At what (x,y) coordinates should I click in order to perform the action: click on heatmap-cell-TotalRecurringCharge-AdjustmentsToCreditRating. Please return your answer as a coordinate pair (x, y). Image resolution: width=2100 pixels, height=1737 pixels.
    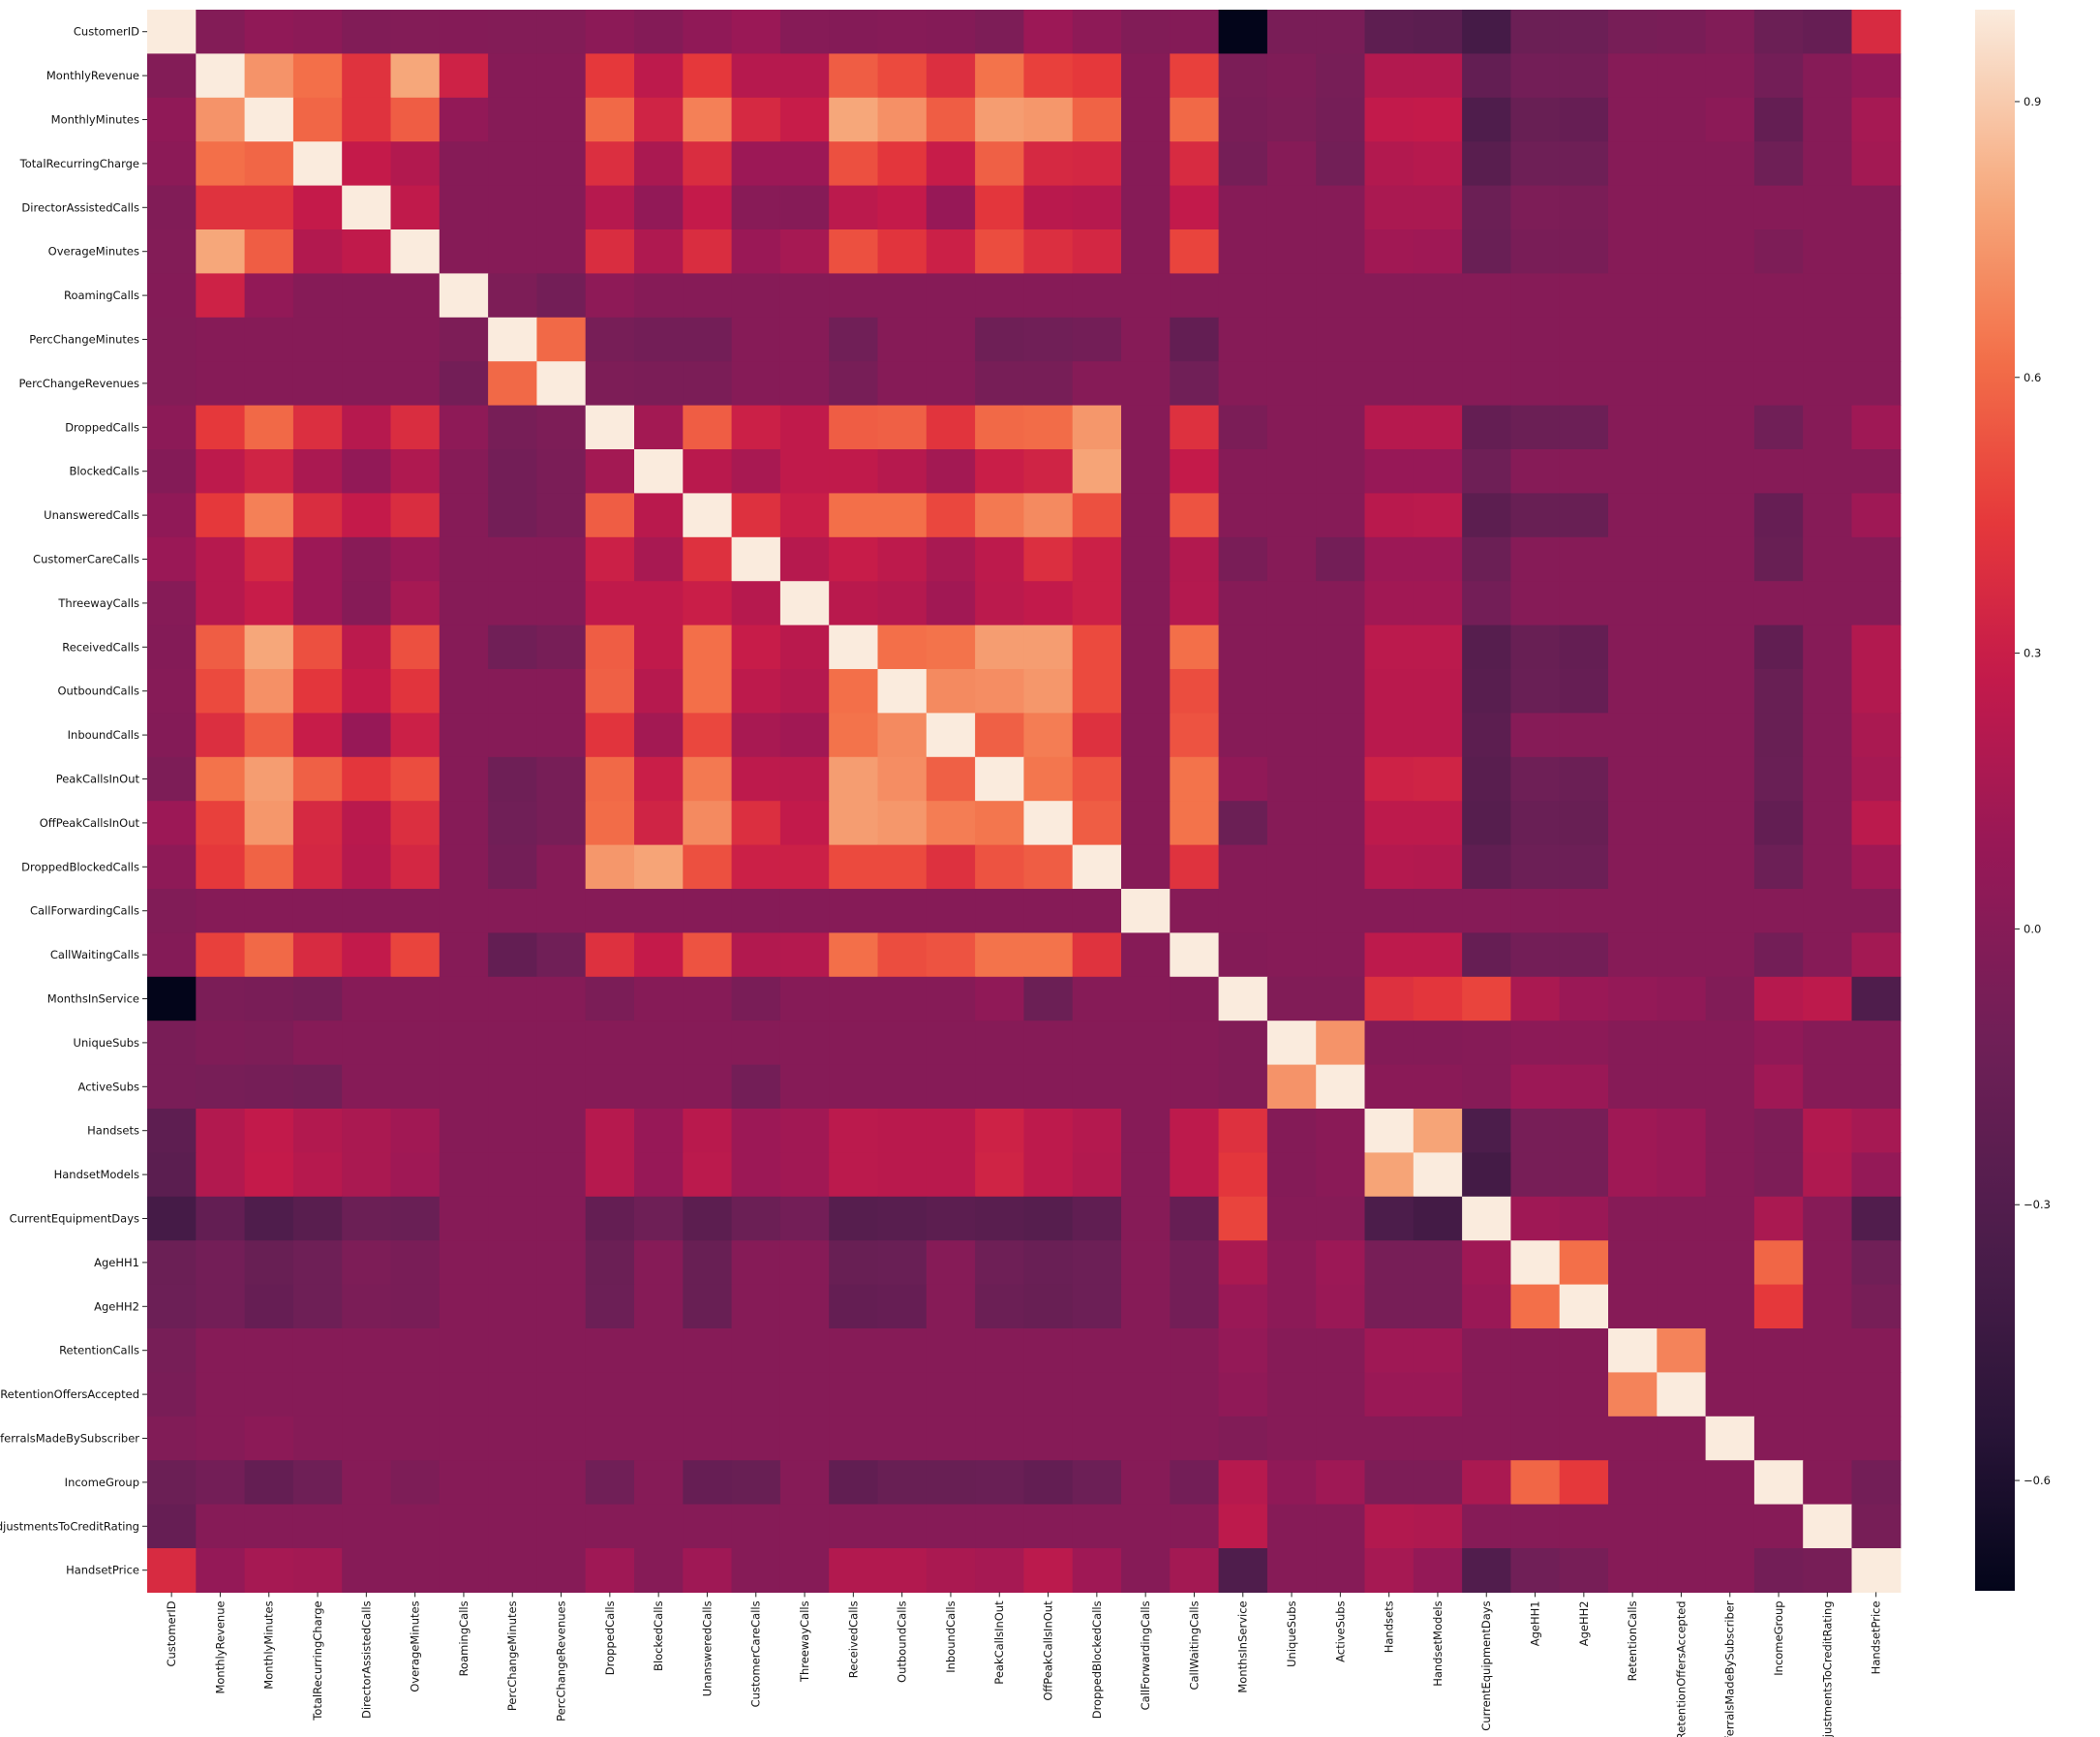
    Looking at the image, I should click on (1828, 164).